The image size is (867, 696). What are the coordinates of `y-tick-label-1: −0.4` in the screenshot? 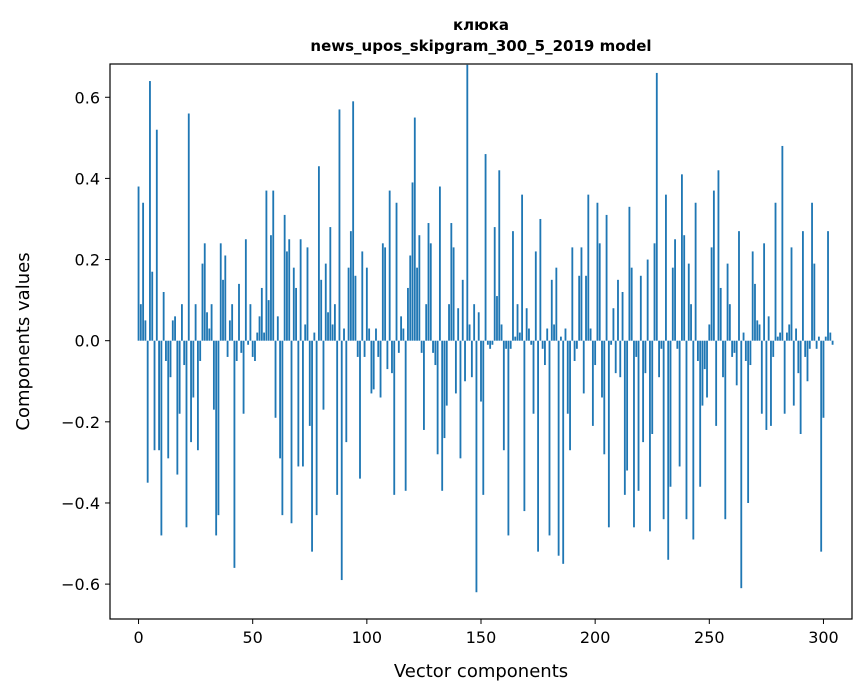 It's located at (80, 503).